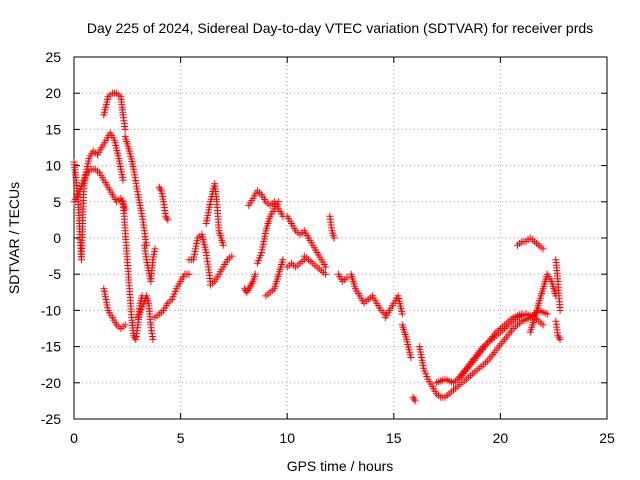  Describe the element at coordinates (55, 274) in the screenshot. I see `y-tick-label: -5` at that location.